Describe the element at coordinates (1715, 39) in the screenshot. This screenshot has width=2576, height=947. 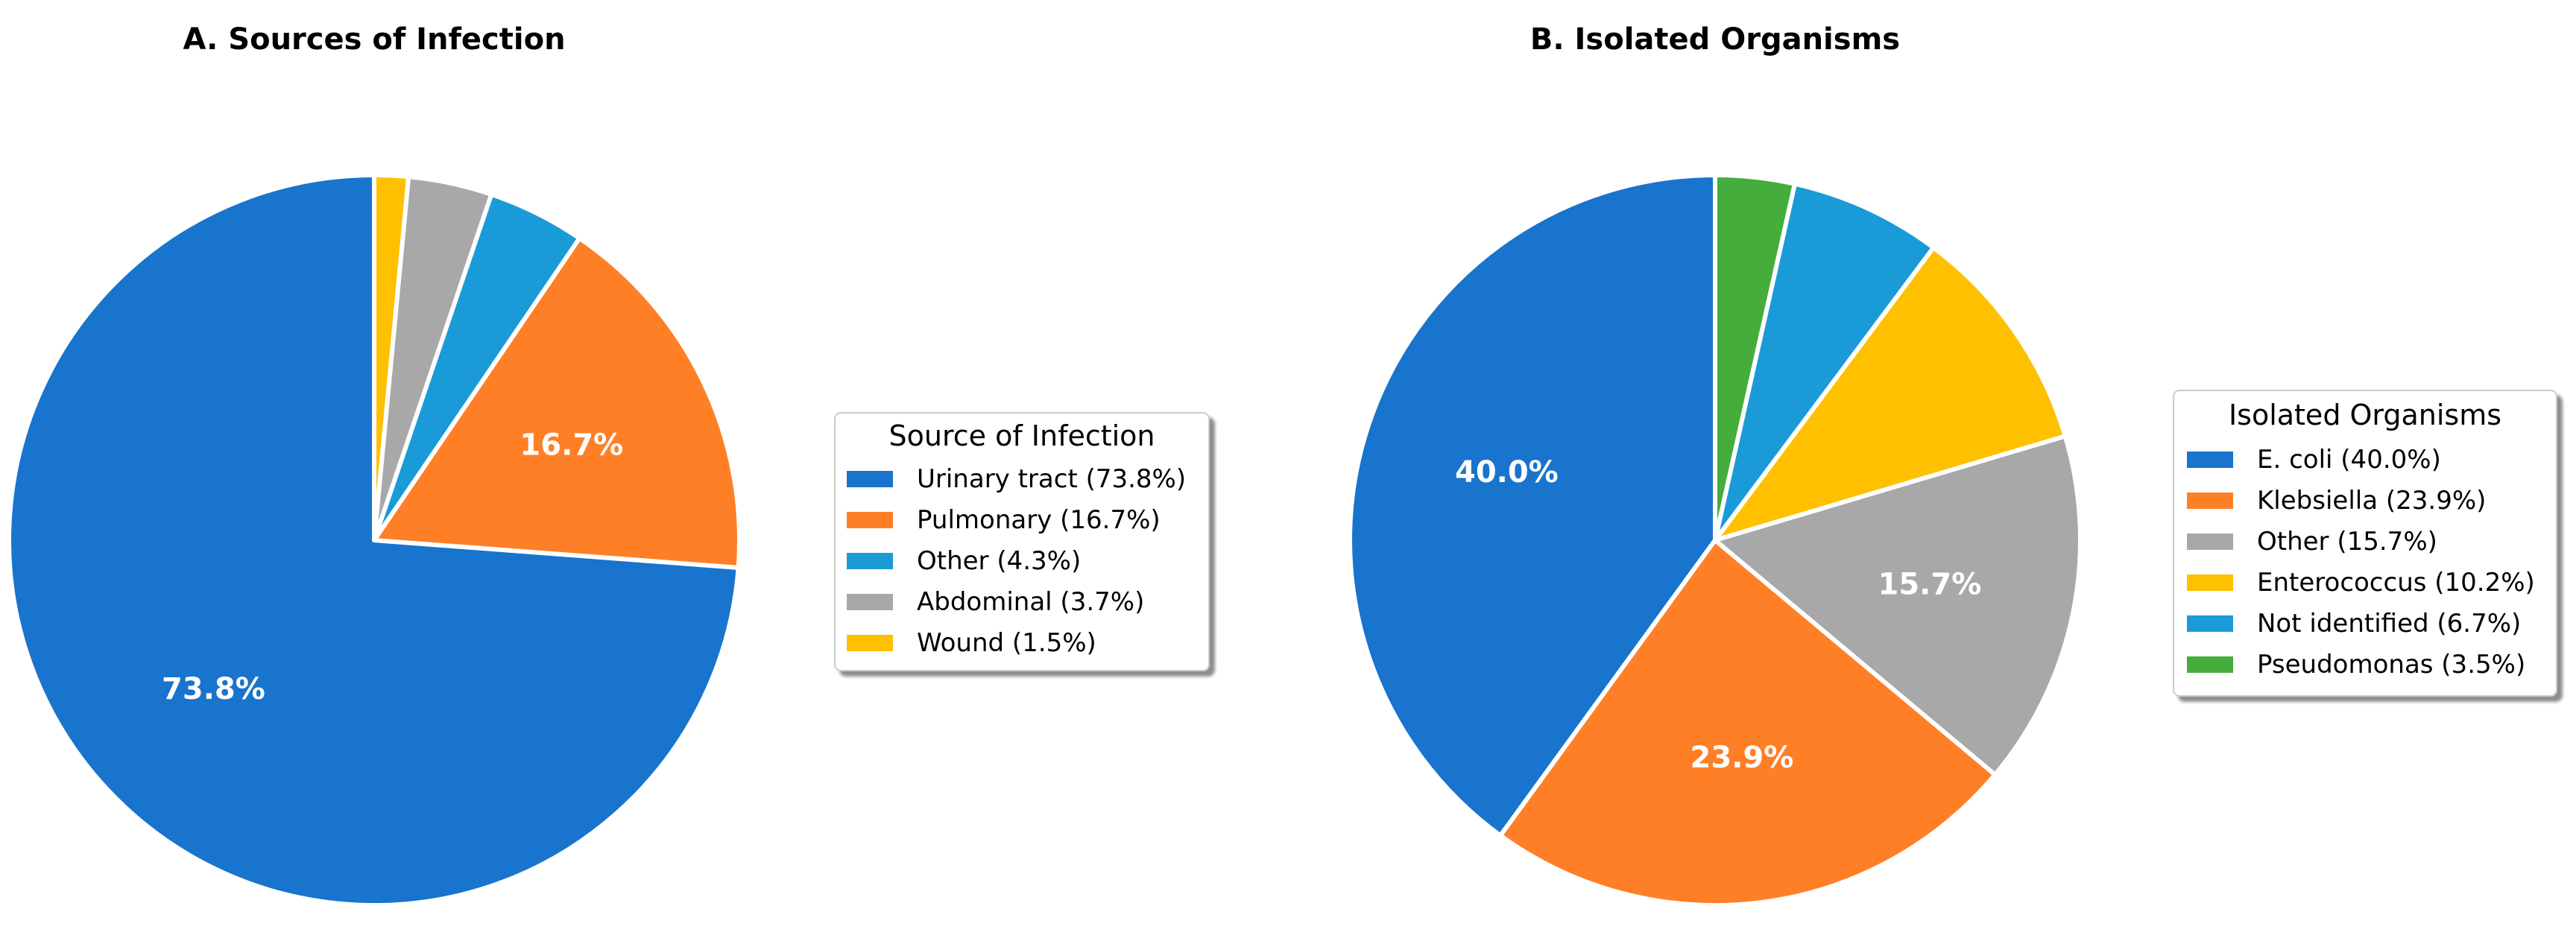
I see `chart-title: B. Isolated Organisms` at that location.